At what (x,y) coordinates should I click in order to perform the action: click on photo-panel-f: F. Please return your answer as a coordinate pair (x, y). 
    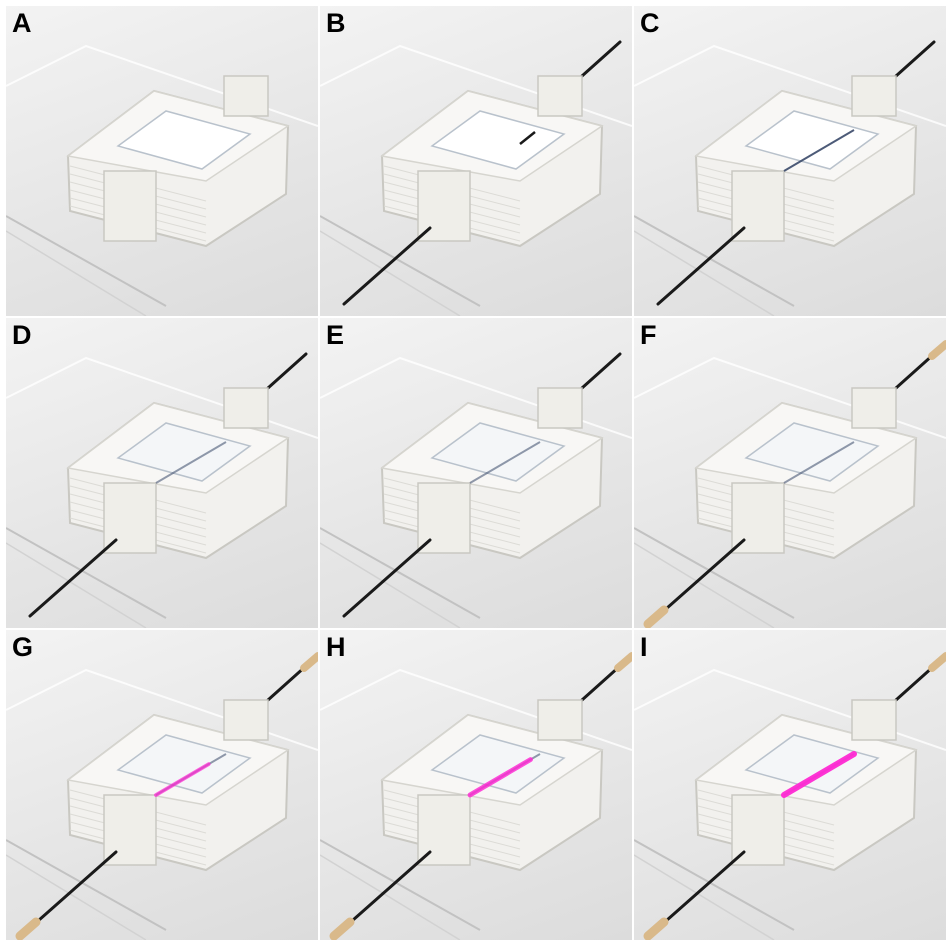
    Looking at the image, I should click on (790, 473).